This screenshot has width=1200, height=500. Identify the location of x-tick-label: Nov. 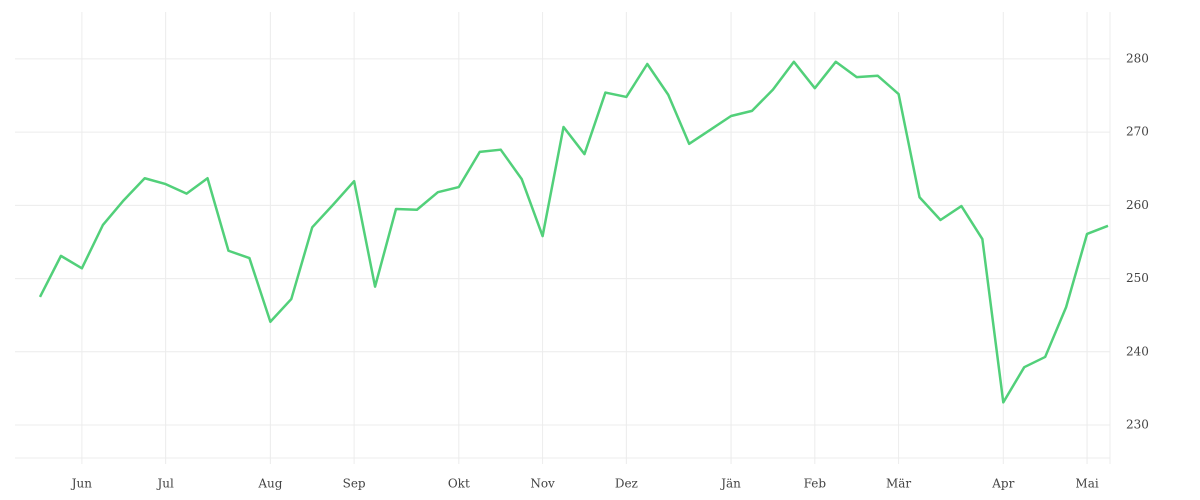
(542, 484).